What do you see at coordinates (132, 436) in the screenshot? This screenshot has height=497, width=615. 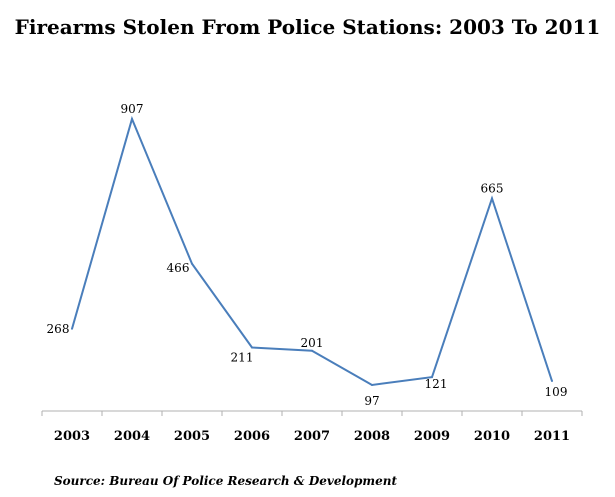 I see `x-tick-label: 2004` at bounding box center [132, 436].